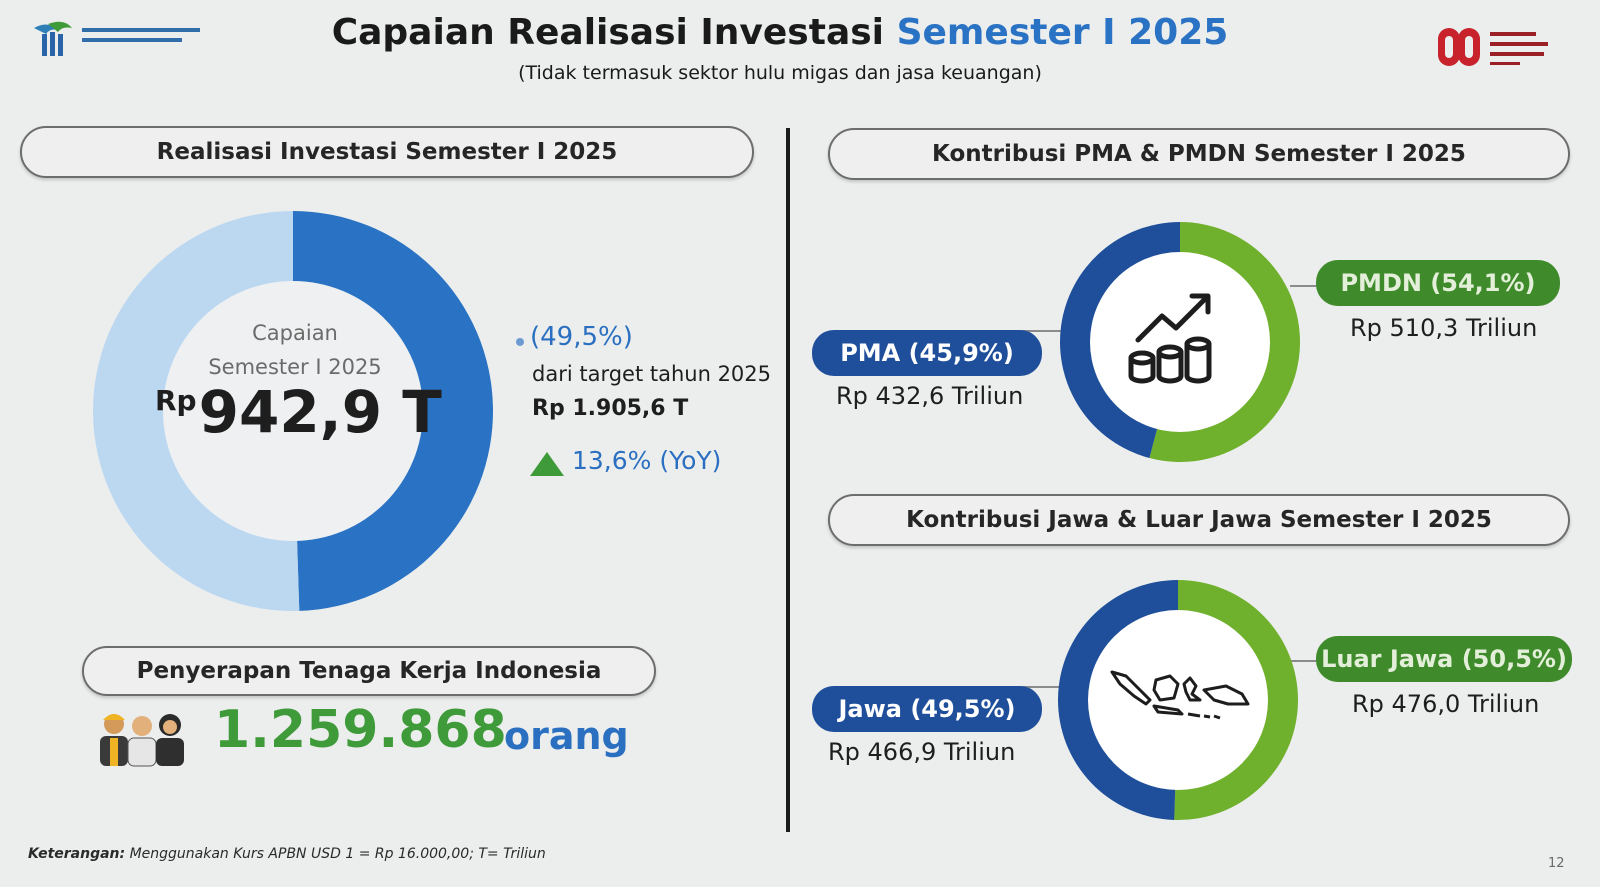  I want to click on donut-center-label: Capaian Semester I 2025, so click(295, 350).